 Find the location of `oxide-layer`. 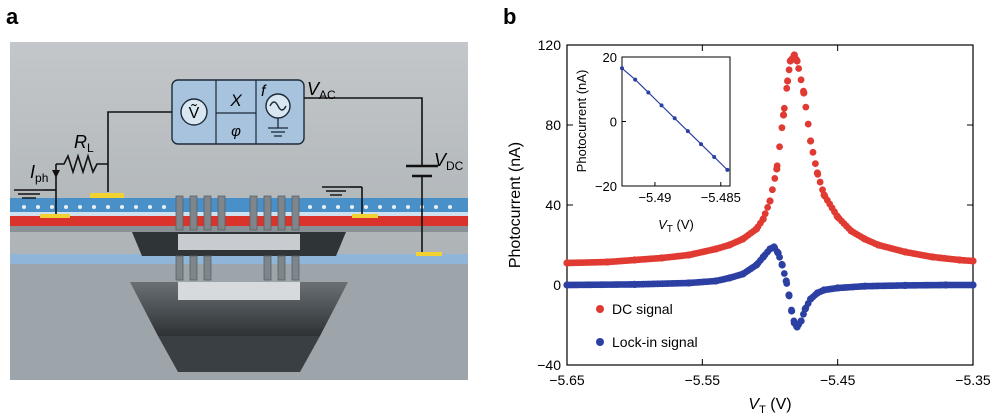

oxide-layer is located at coordinates (239, 214).